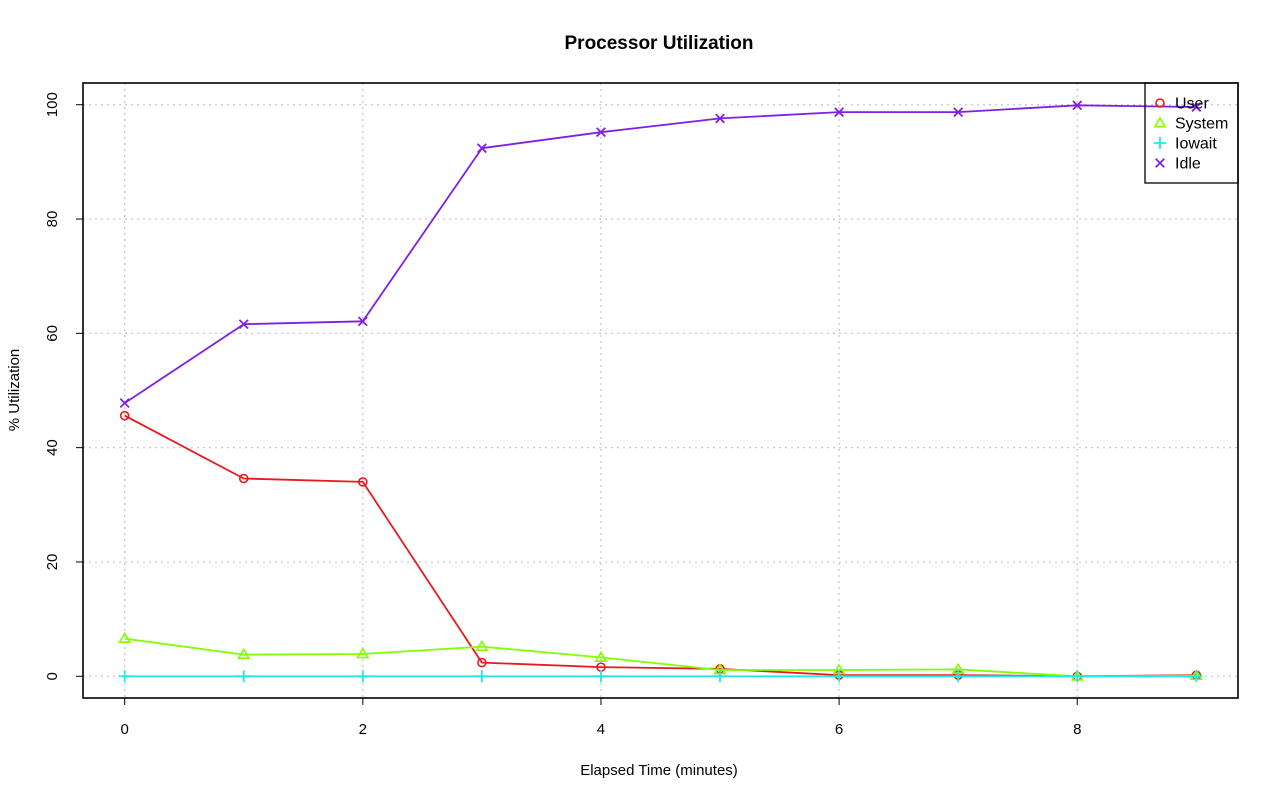  I want to click on chart-title: Processor Utilization, so click(659, 43).